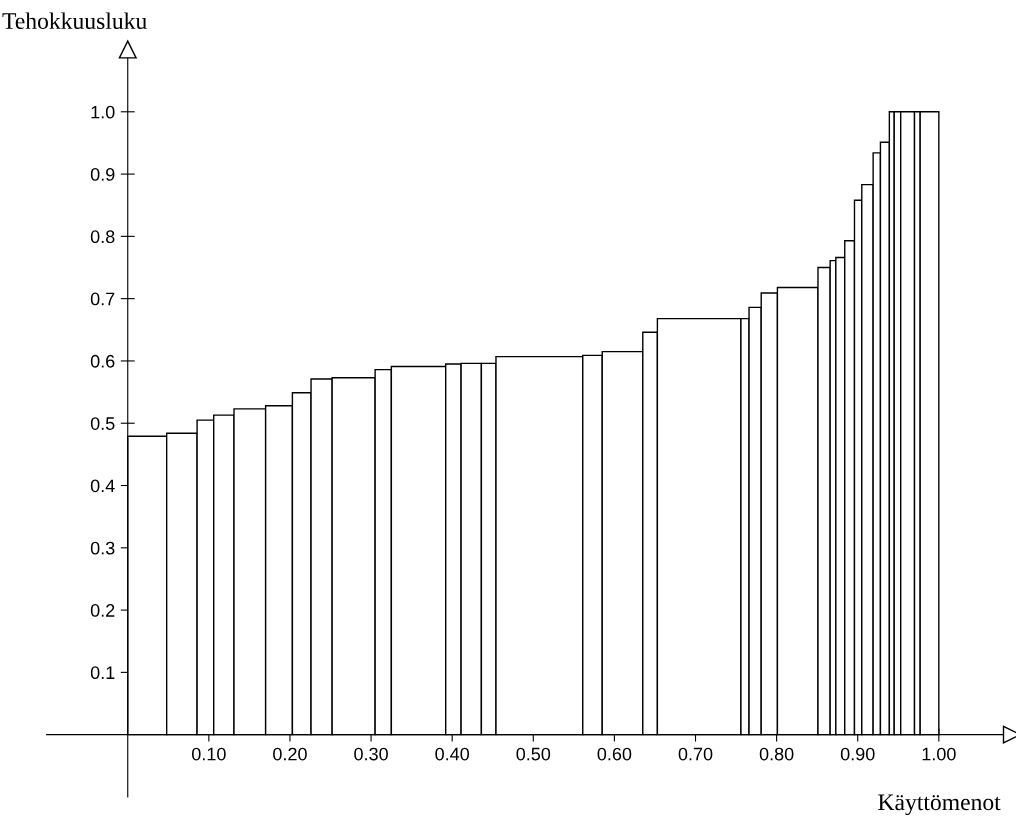  Describe the element at coordinates (103, 112) in the screenshot. I see `y-tick-label: 1.0` at that location.